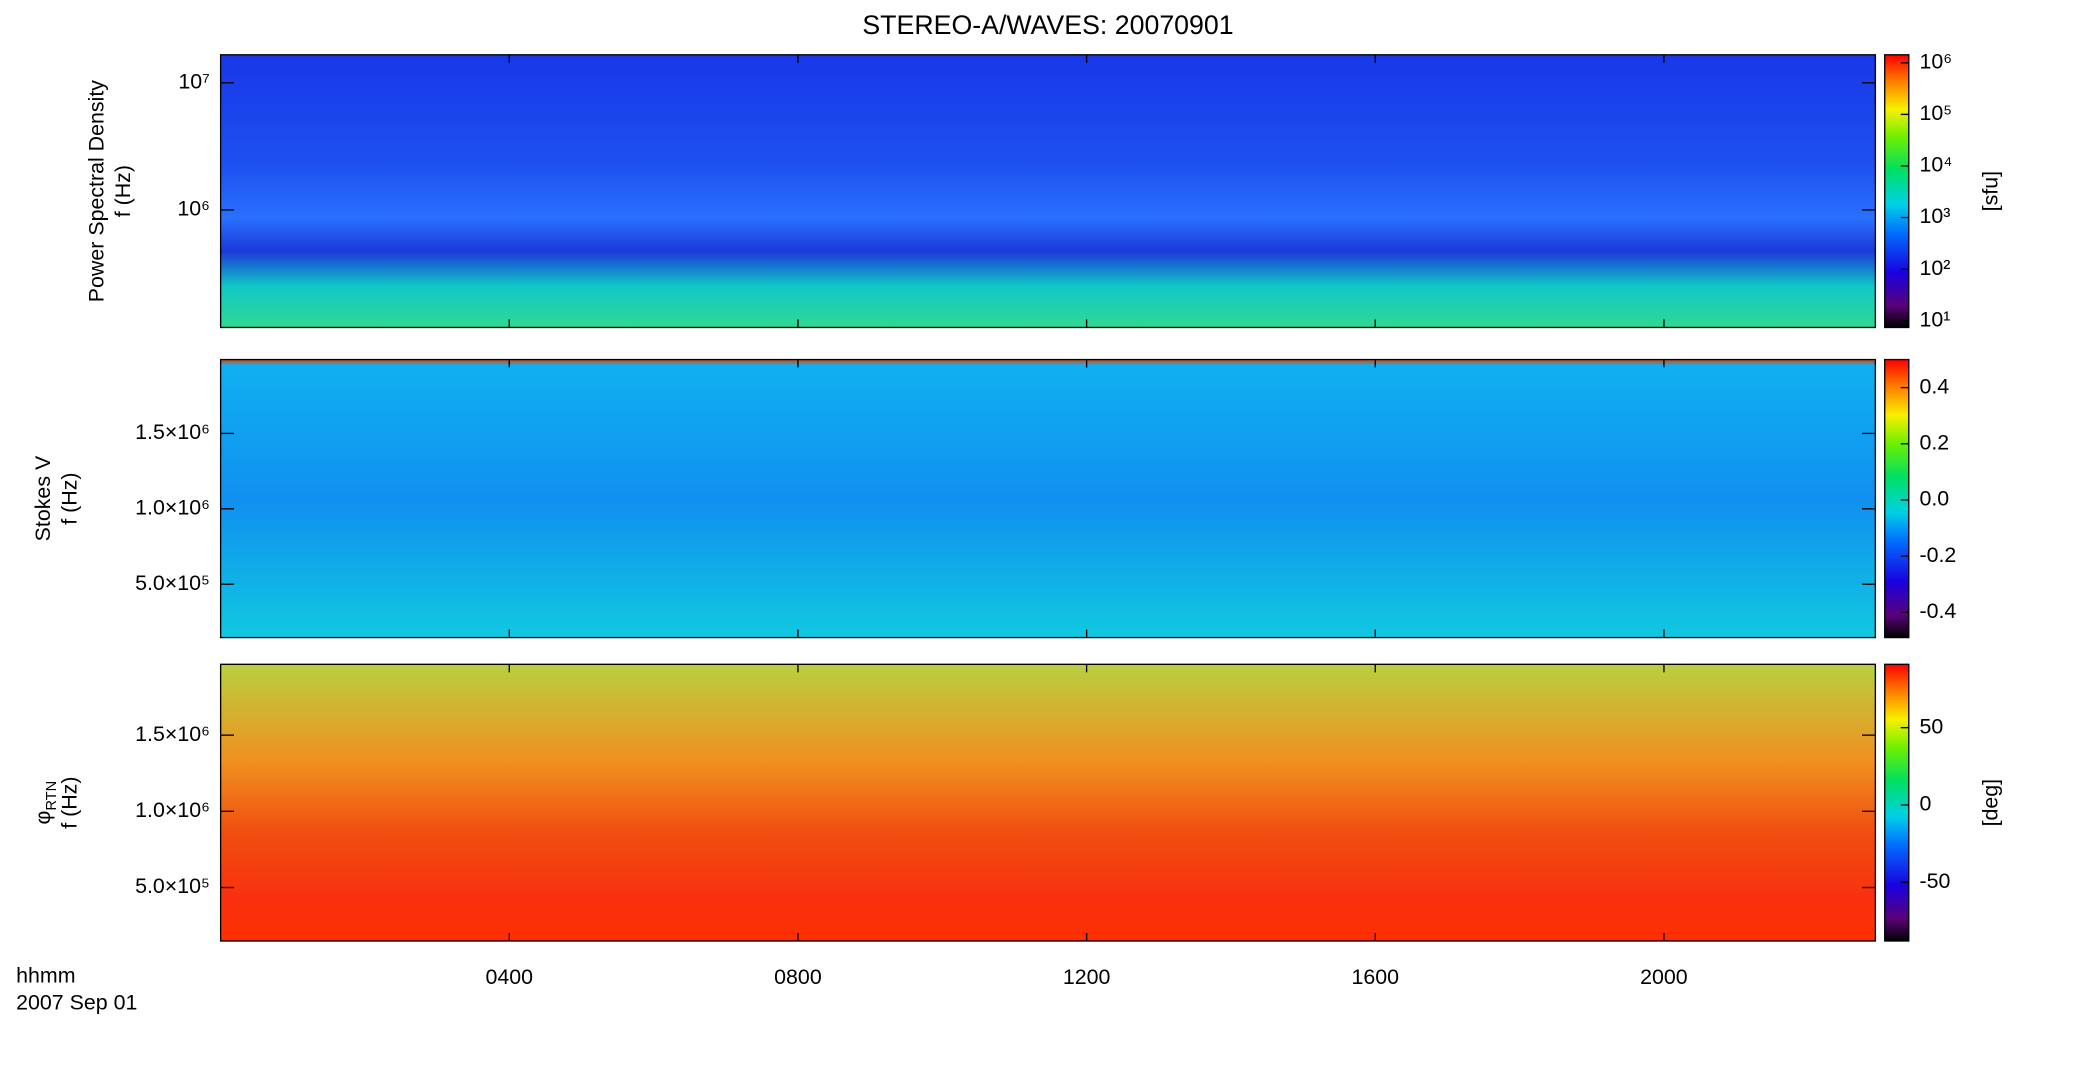 This screenshot has width=2096, height=1080. What do you see at coordinates (1047, 25) in the screenshot?
I see `chart-title: STEREO-A/WAVES: 20070901` at bounding box center [1047, 25].